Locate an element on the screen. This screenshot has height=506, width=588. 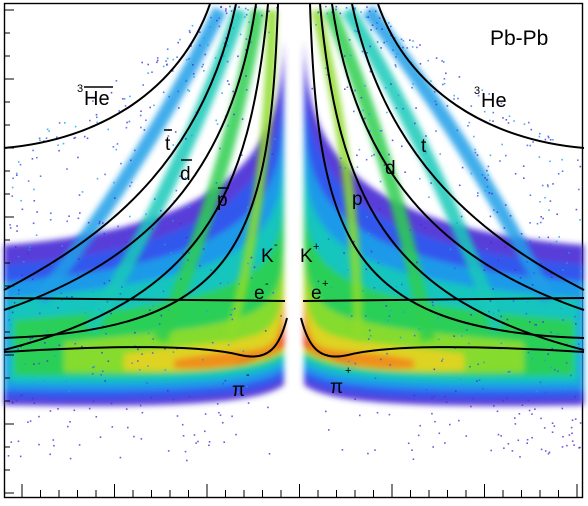
label-kminus: K - is located at coordinates (269, 253).